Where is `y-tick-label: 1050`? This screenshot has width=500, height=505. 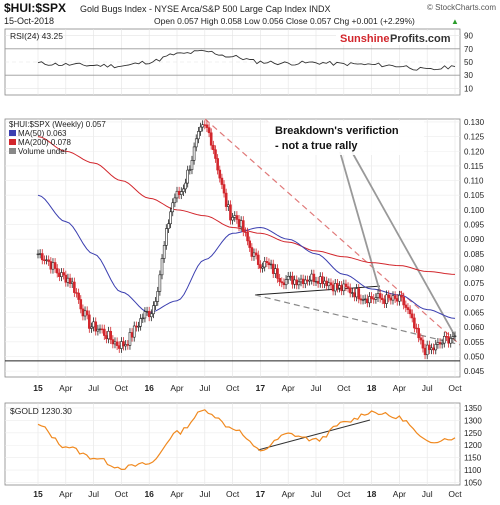
y-tick-label: 1050 is located at coordinates (473, 483).